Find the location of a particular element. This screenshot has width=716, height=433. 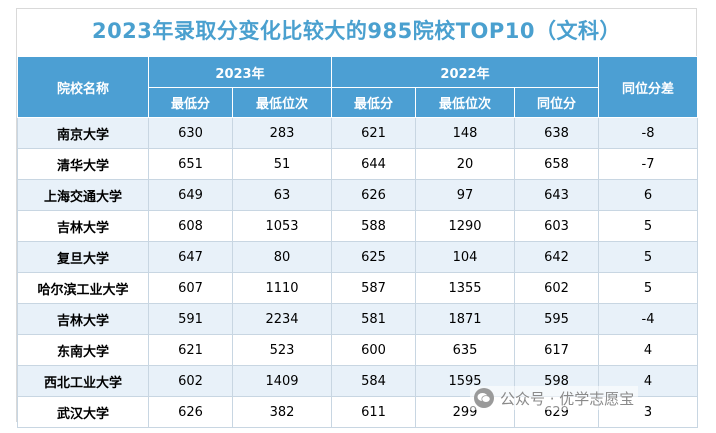

cell-2022-min-rank: 97 is located at coordinates (465, 195).